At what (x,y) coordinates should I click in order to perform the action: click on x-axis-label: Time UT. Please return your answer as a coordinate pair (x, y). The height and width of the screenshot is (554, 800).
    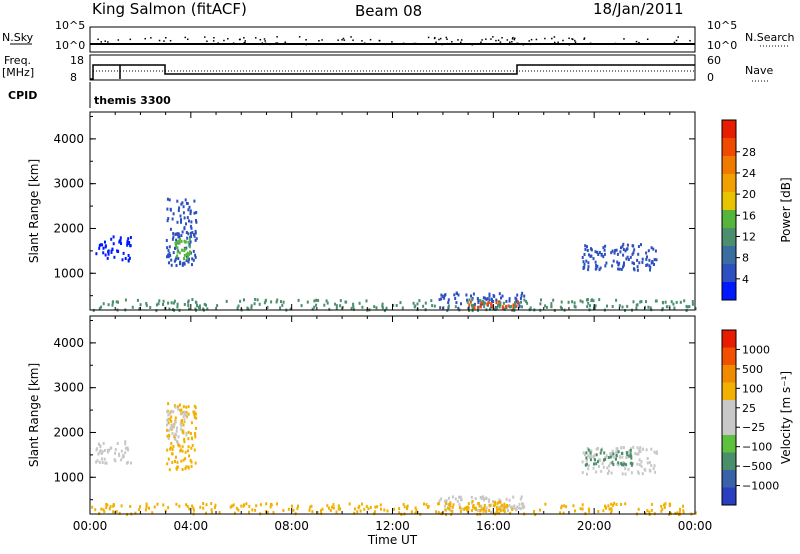
    Looking at the image, I should click on (392, 540).